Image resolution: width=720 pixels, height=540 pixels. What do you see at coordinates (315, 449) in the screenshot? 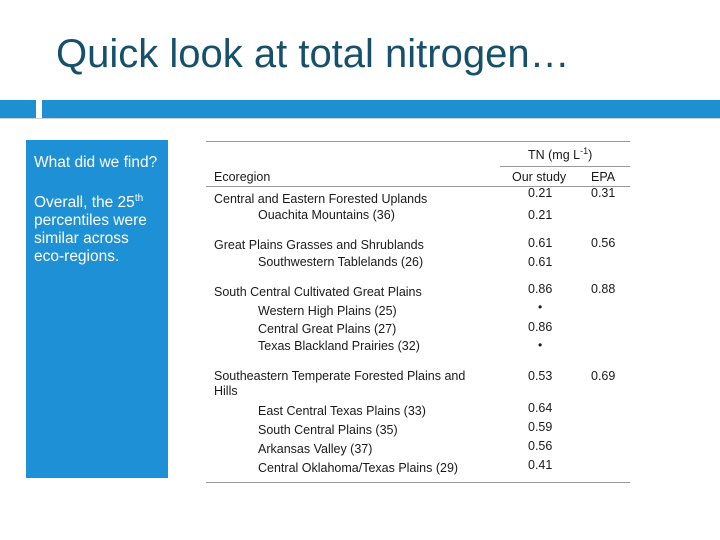
I see `row-name: Arkansas Valley (37)` at bounding box center [315, 449].